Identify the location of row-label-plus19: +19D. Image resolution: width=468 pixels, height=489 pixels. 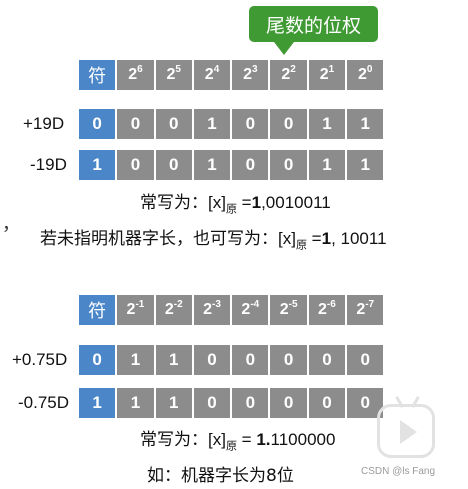
(44, 123).